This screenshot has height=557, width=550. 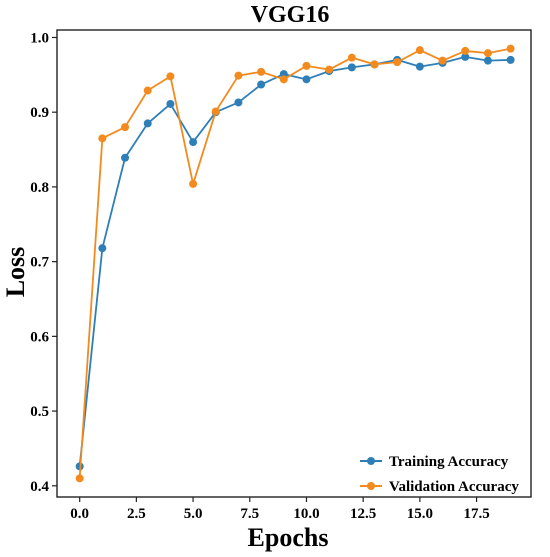 What do you see at coordinates (39, 263) in the screenshot?
I see `y-tick-label: 0.7` at bounding box center [39, 263].